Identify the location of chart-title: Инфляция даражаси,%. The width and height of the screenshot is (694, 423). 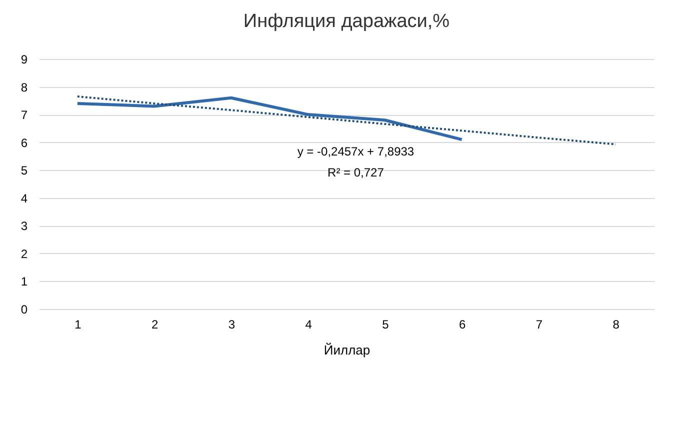
(346, 21).